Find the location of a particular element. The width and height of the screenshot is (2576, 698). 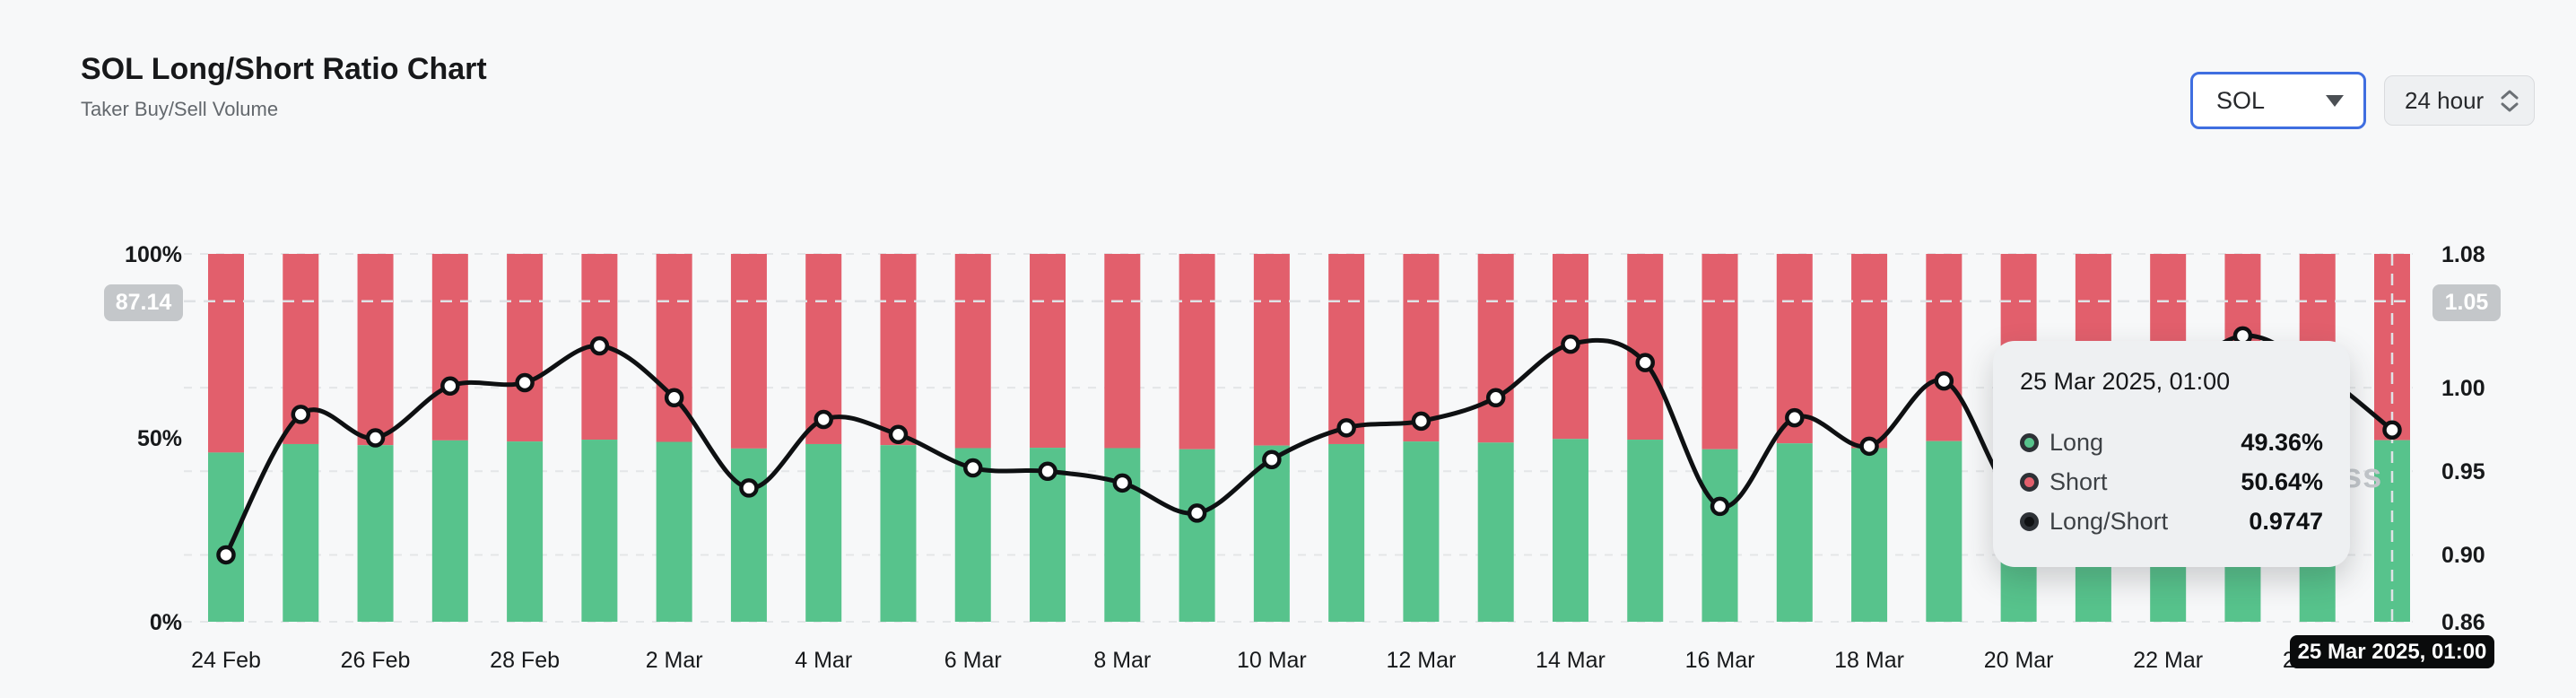

x-axis-tick: 10 Mar is located at coordinates (1272, 660).